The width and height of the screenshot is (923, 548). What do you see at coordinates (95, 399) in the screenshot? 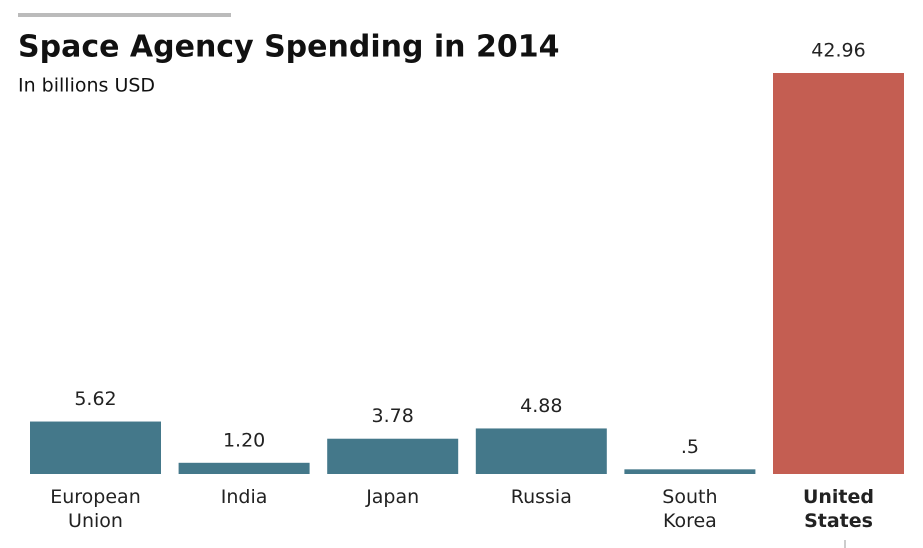
I see `value-label: 5.62` at bounding box center [95, 399].